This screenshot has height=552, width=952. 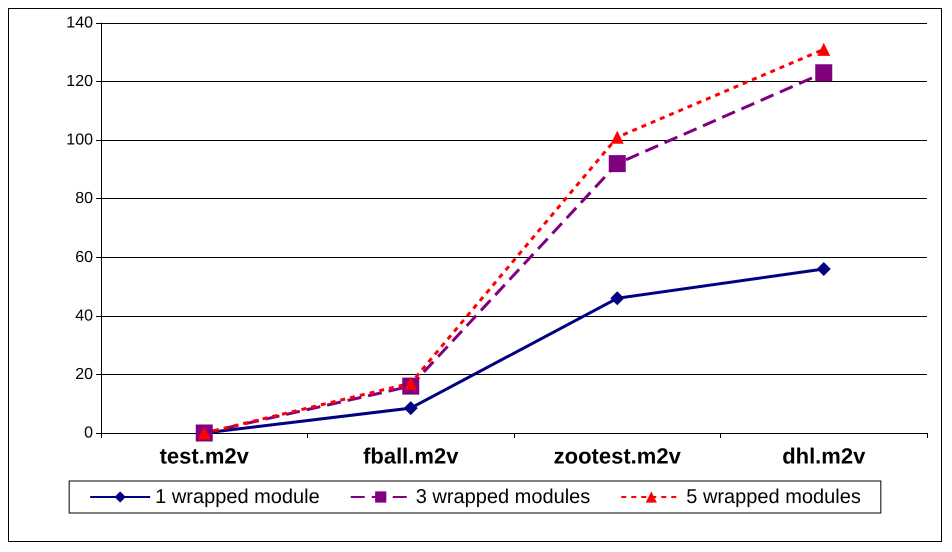 I want to click on legend-label: 5 wrapped modules, so click(x=773, y=497).